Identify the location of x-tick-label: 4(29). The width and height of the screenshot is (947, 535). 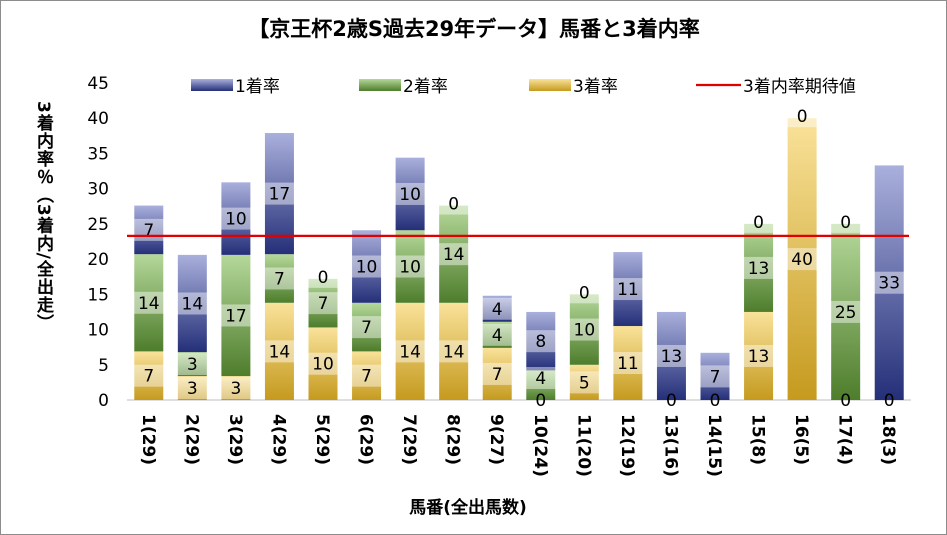
(278, 439).